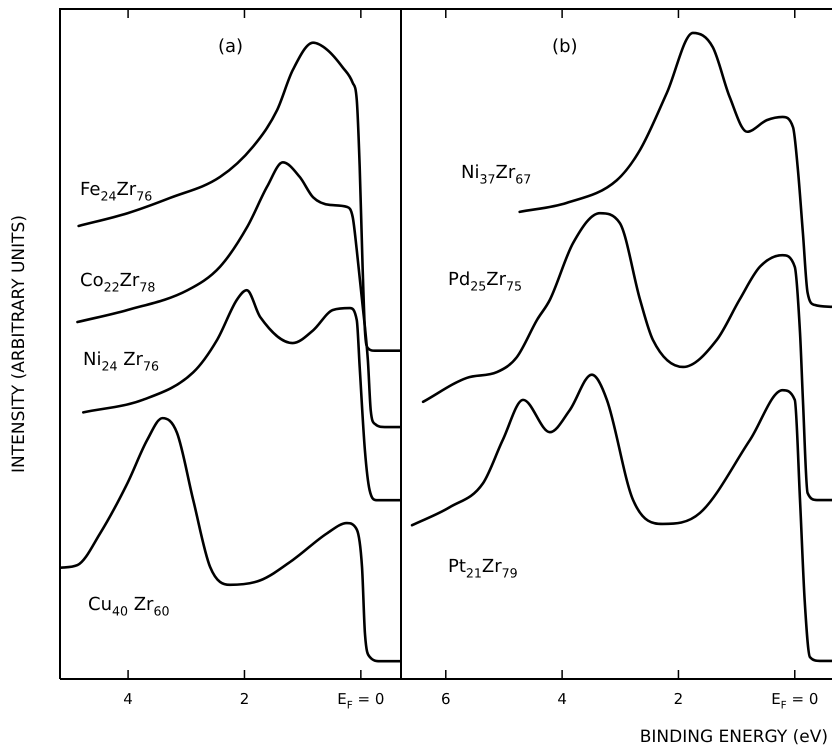 The width and height of the screenshot is (832, 753). Describe the element at coordinates (565, 46) in the screenshot. I see `chart-title: (b)` at that location.